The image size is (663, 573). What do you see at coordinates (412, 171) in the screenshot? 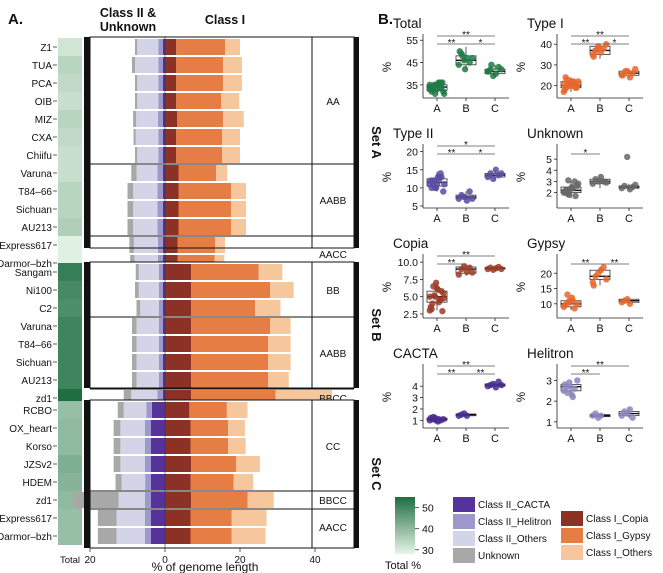
I see `y-tick-label: 15` at bounding box center [412, 171].